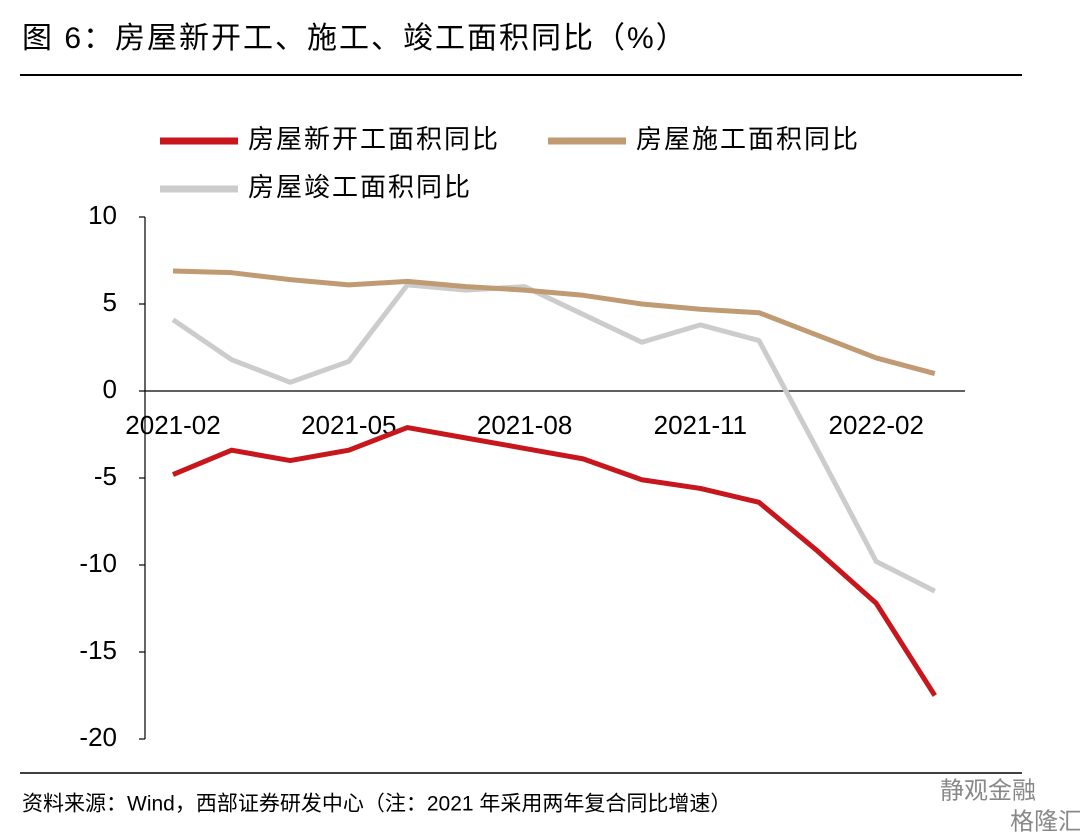 The width and height of the screenshot is (1080, 839). What do you see at coordinates (748, 139) in the screenshot?
I see `legend-label: 房屋施工面积同比` at bounding box center [748, 139].